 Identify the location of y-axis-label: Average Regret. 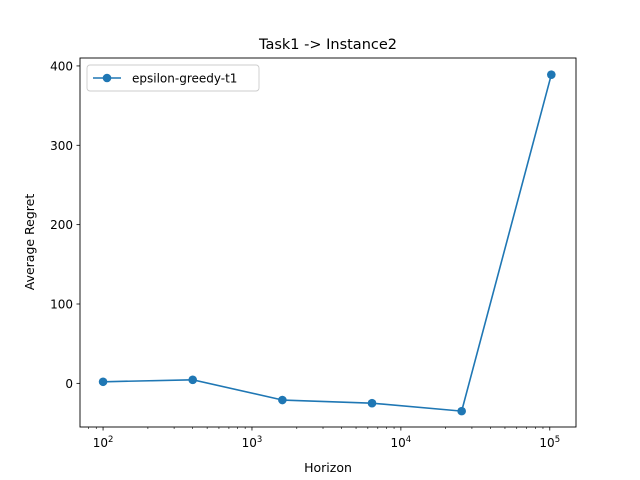
(29, 242).